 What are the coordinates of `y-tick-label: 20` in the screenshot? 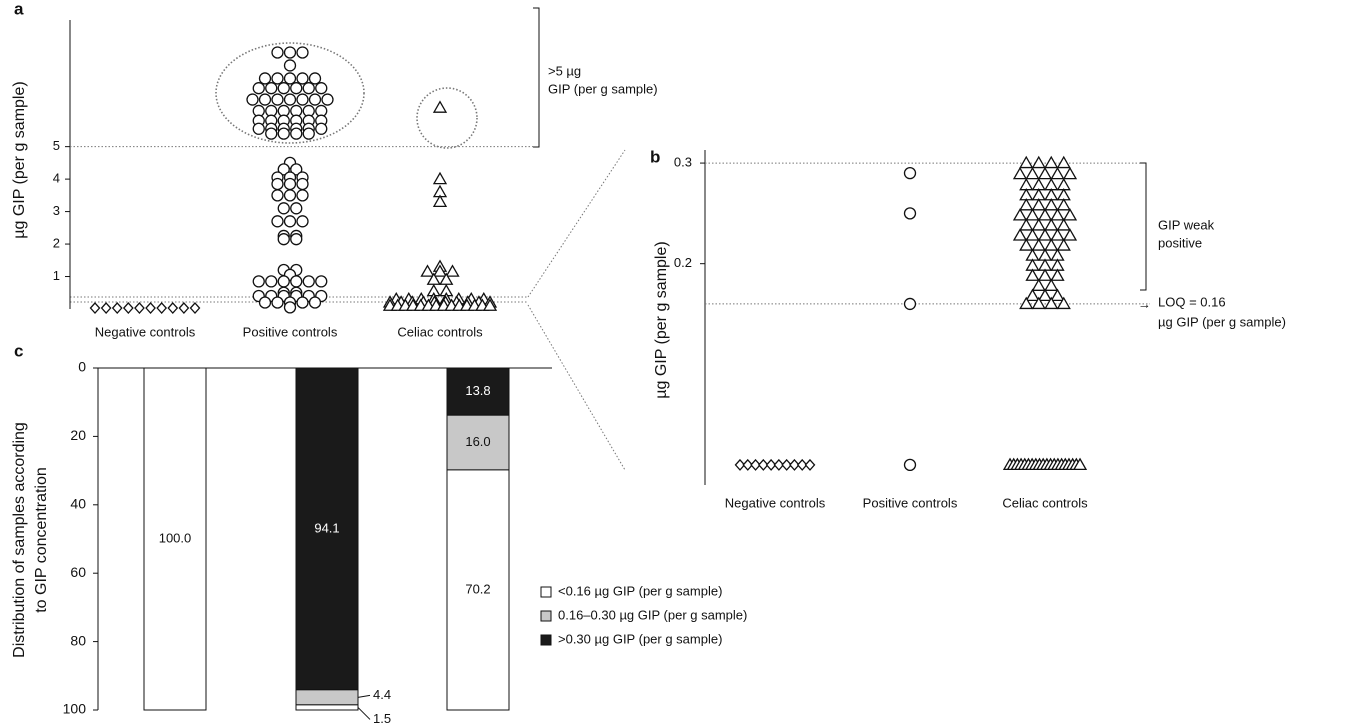 It's located at (78, 435).